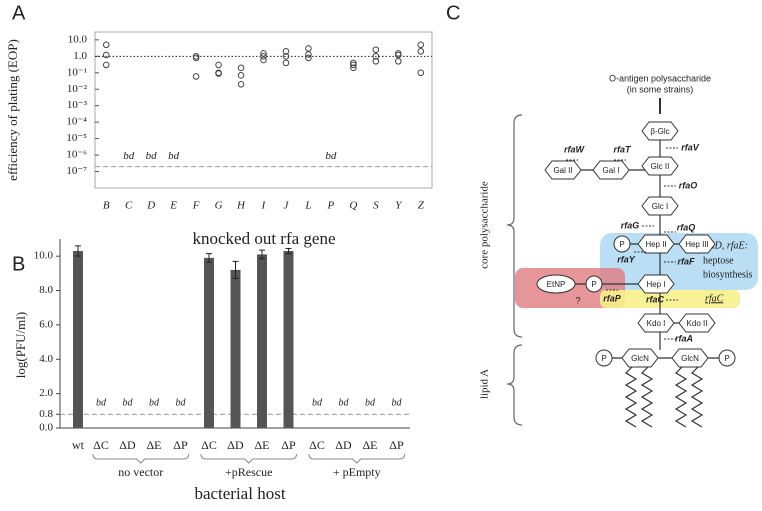  What do you see at coordinates (76, 171) in the screenshot?
I see `y-tick-label: 10⁻⁷` at bounding box center [76, 171].